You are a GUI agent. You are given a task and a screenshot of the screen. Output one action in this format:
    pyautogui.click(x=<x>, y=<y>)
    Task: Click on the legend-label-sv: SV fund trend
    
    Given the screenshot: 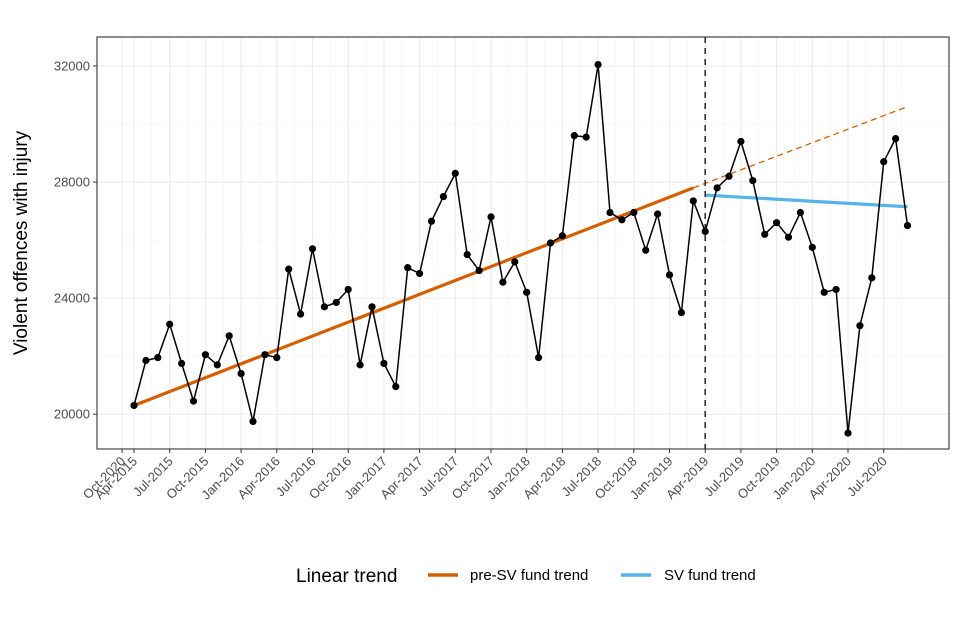 What is the action you would take?
    pyautogui.click(x=710, y=575)
    